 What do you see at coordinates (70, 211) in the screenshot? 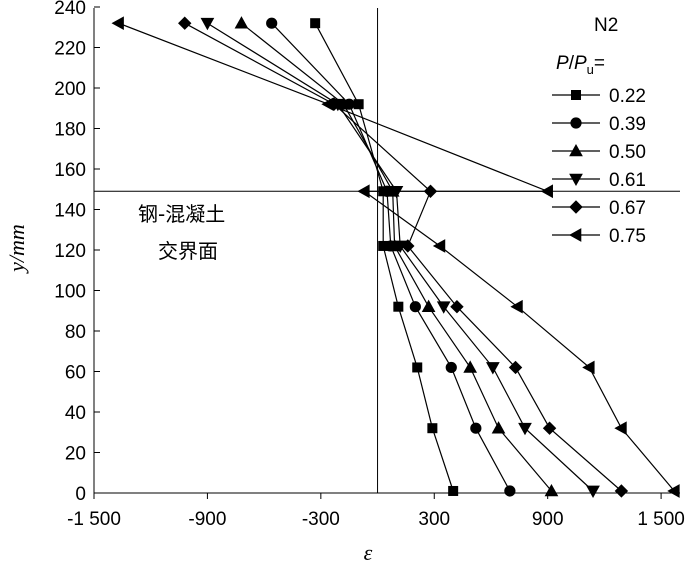
I see `y-tick-label: 140` at bounding box center [70, 211].